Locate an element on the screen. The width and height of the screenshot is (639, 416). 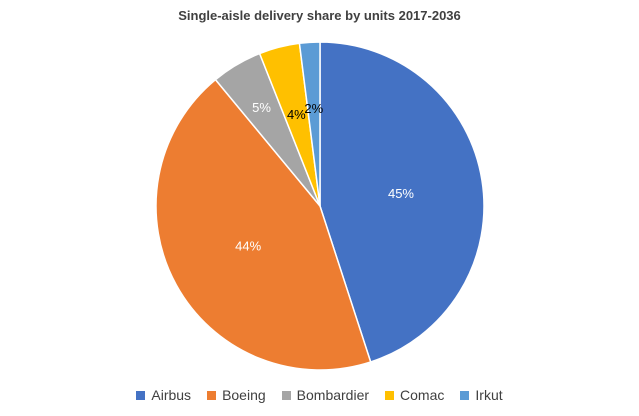
legend: Airbus Boeing Bombardier Comac Irkut is located at coordinates (319, 395).